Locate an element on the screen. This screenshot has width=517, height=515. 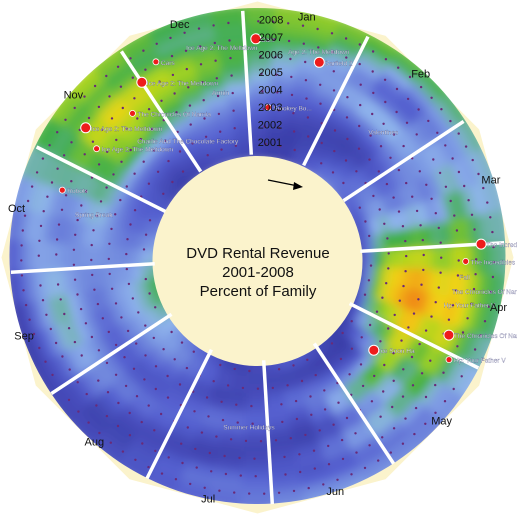
annotation-label: The Incredibles 2-4 is located at coordinates (501, 245).